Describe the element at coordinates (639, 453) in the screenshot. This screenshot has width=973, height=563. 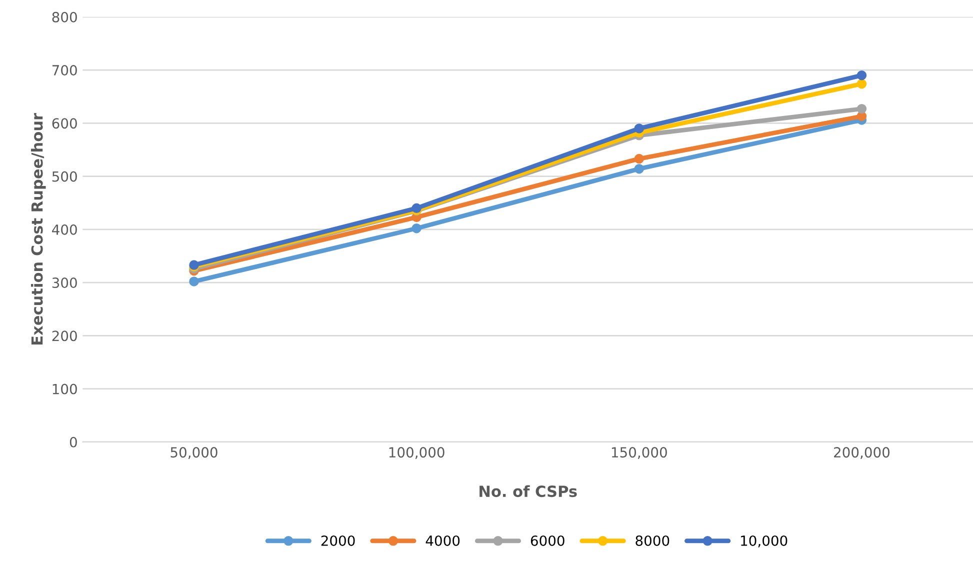
I see `x-tick-label: 150,000` at that location.